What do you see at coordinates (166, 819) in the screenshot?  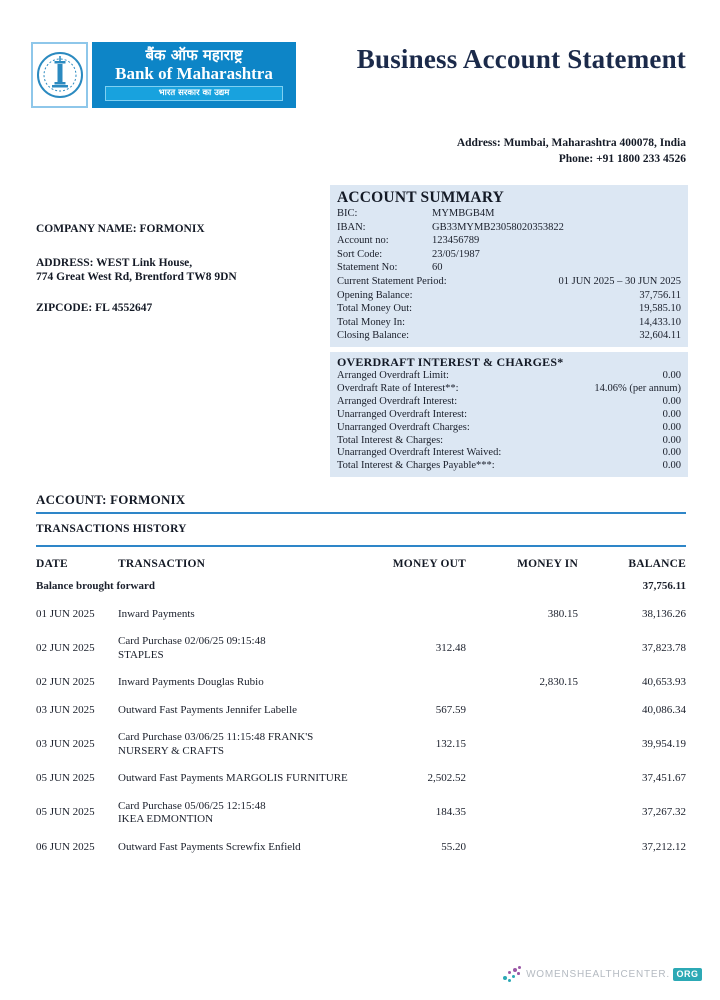 I see `transaction-description-line2: IKEA EDMONTION` at bounding box center [166, 819].